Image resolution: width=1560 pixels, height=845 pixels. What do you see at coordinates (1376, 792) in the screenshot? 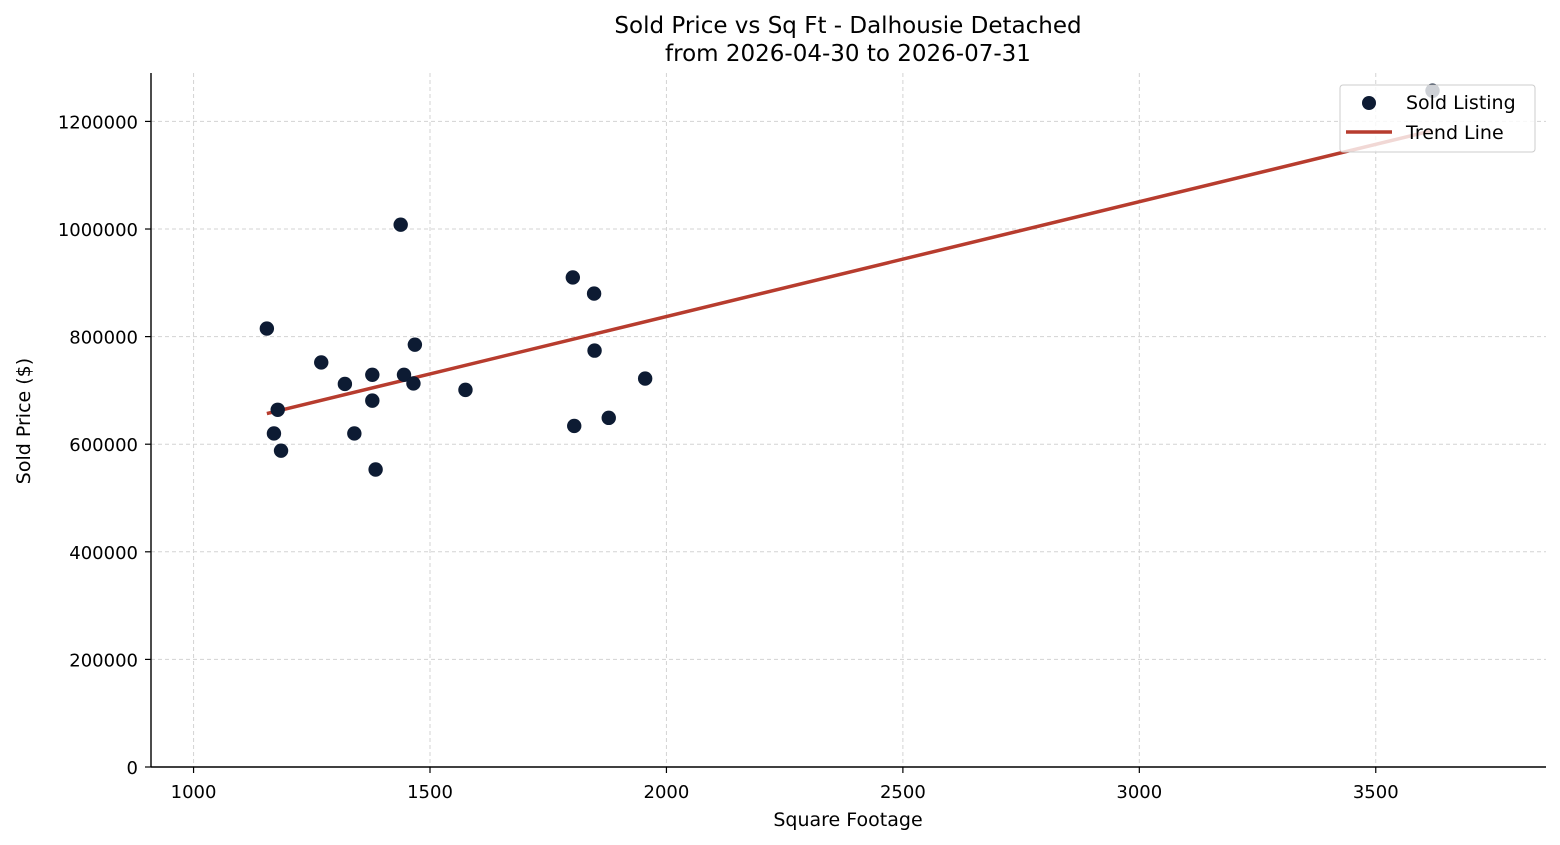
I see `x-tick-label-5: 3500` at bounding box center [1376, 792].